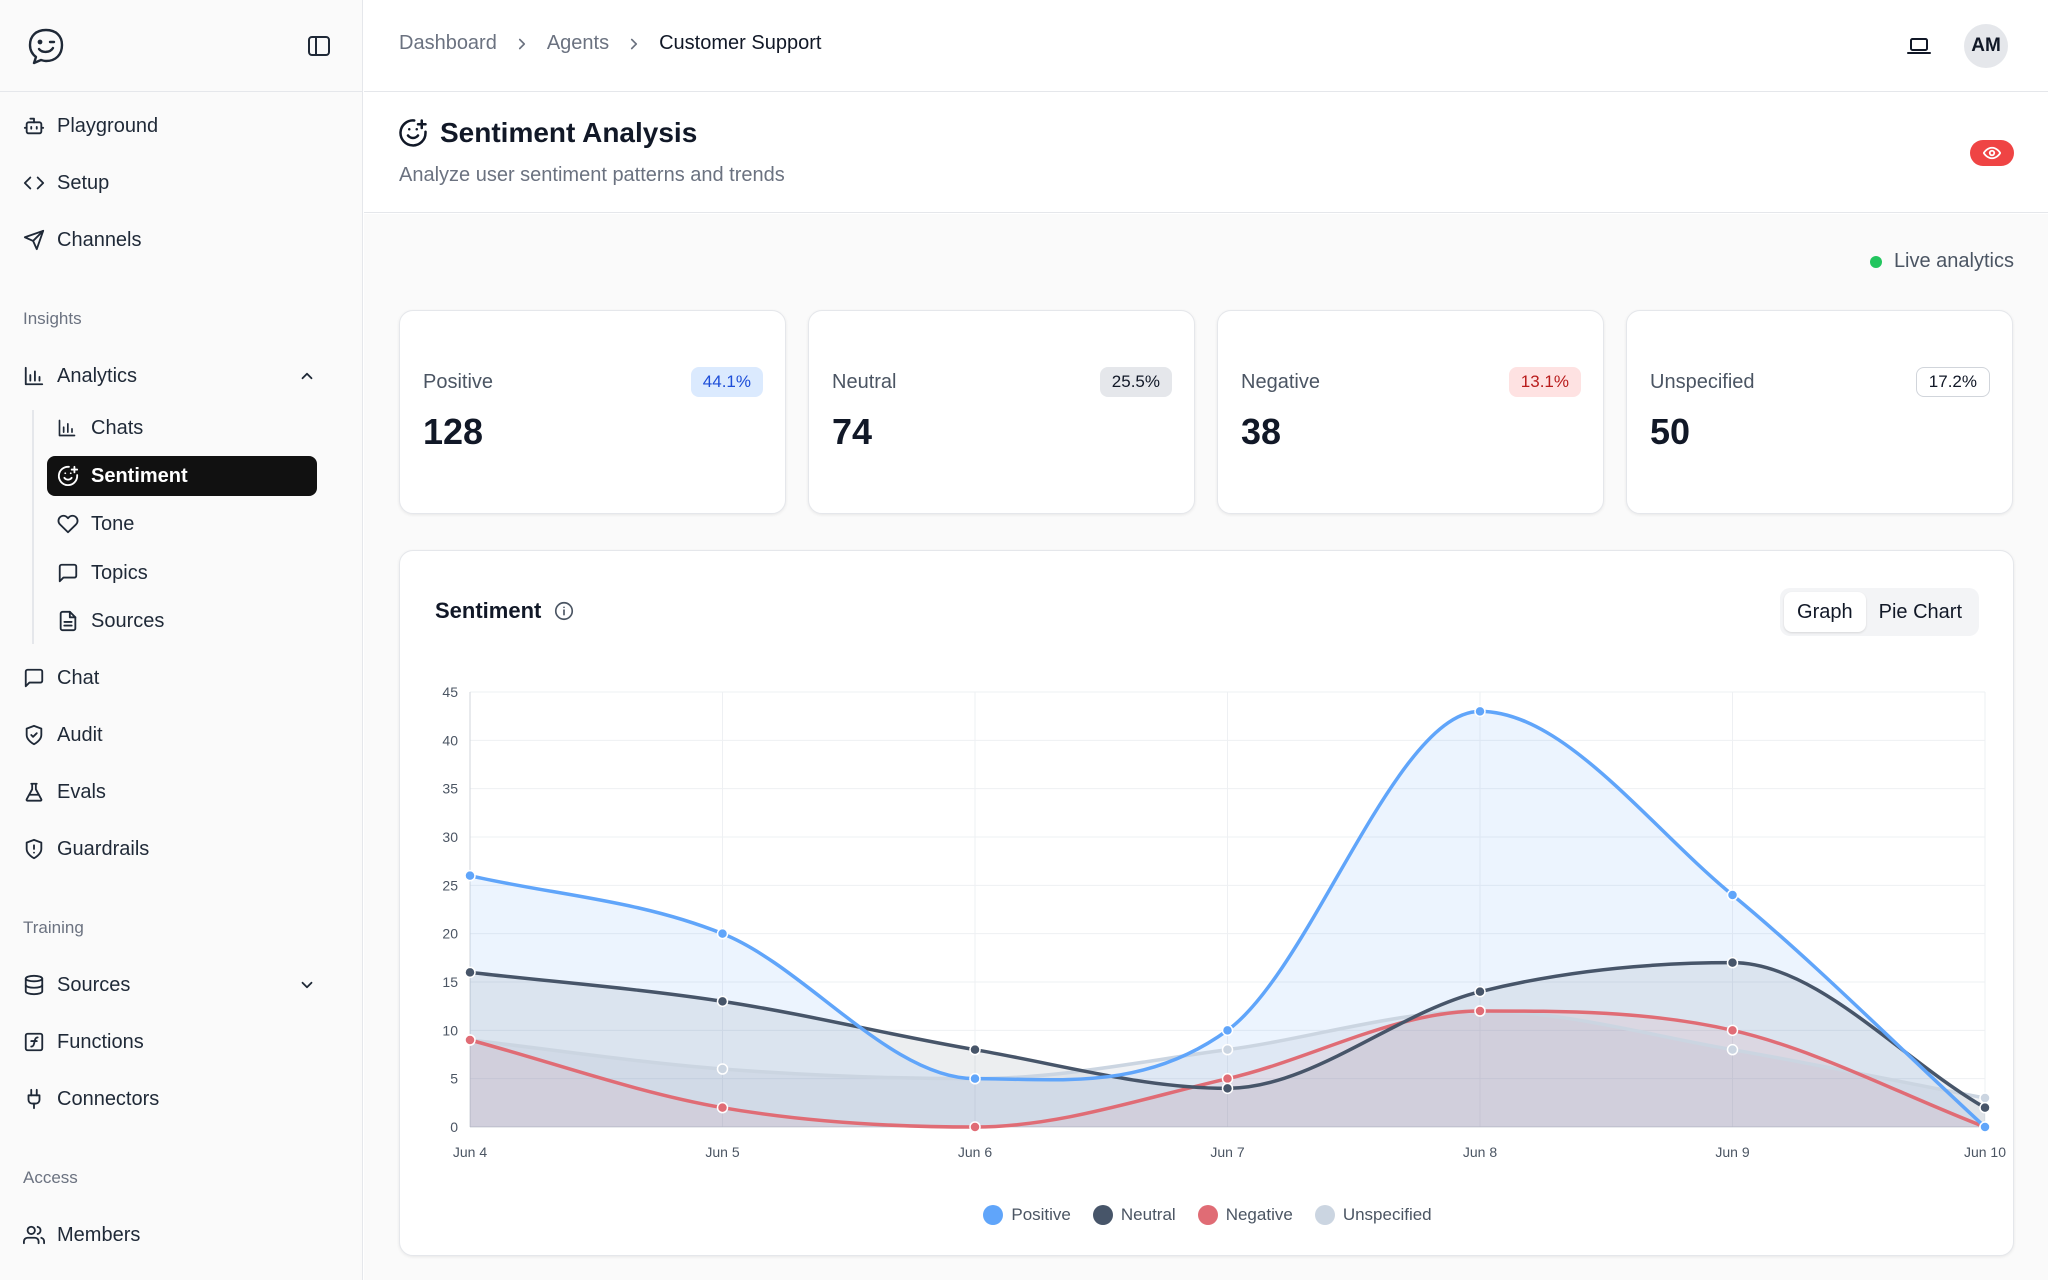  What do you see at coordinates (307, 985) in the screenshot?
I see `chevron-down-icon` at bounding box center [307, 985].